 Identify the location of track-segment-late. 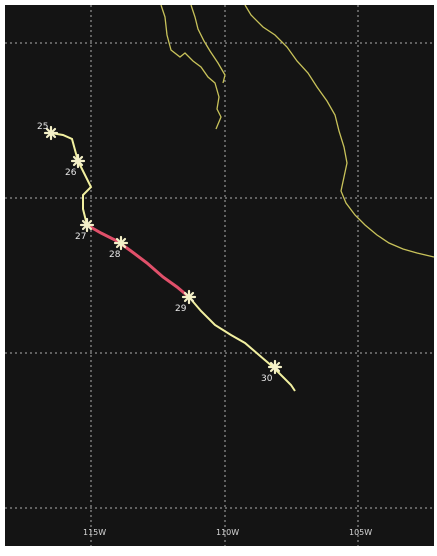
(242, 344).